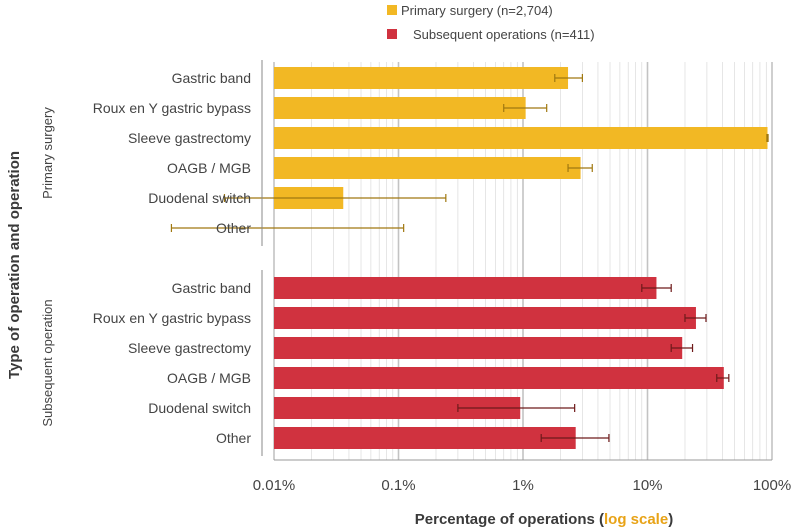  I want to click on x-tick-label: 10%, so click(647, 485).